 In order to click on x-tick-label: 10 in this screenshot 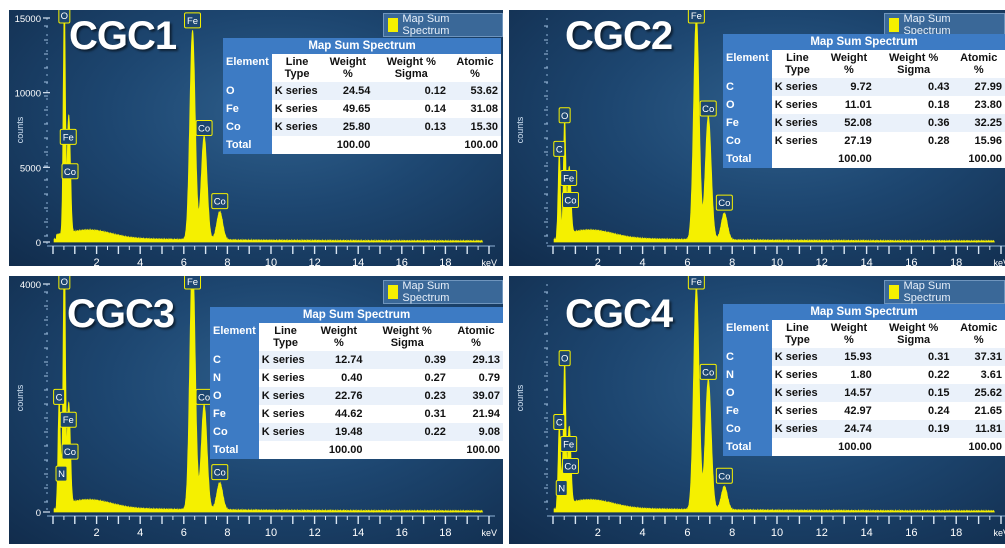, I will do `click(777, 533)`.